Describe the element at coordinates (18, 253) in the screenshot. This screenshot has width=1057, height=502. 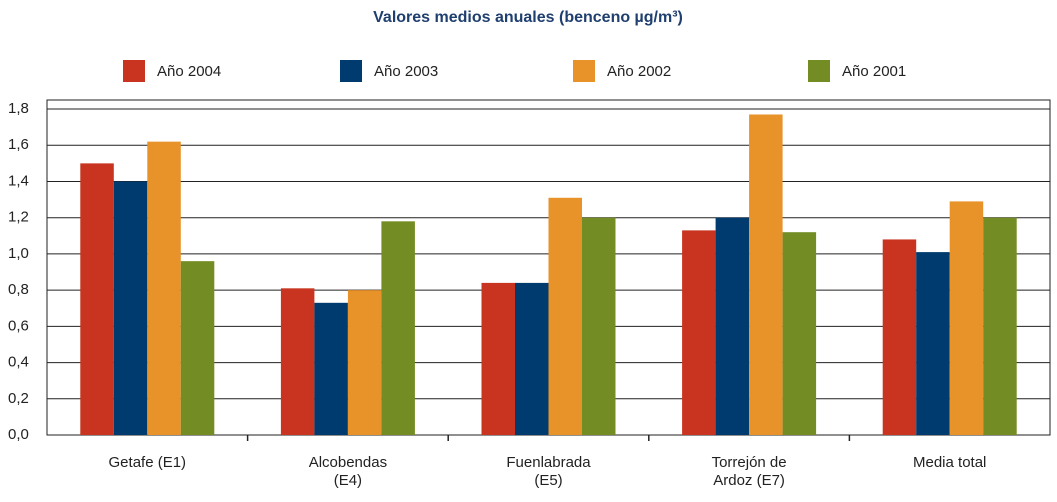
I see `y-tick-label: 1,0` at that location.